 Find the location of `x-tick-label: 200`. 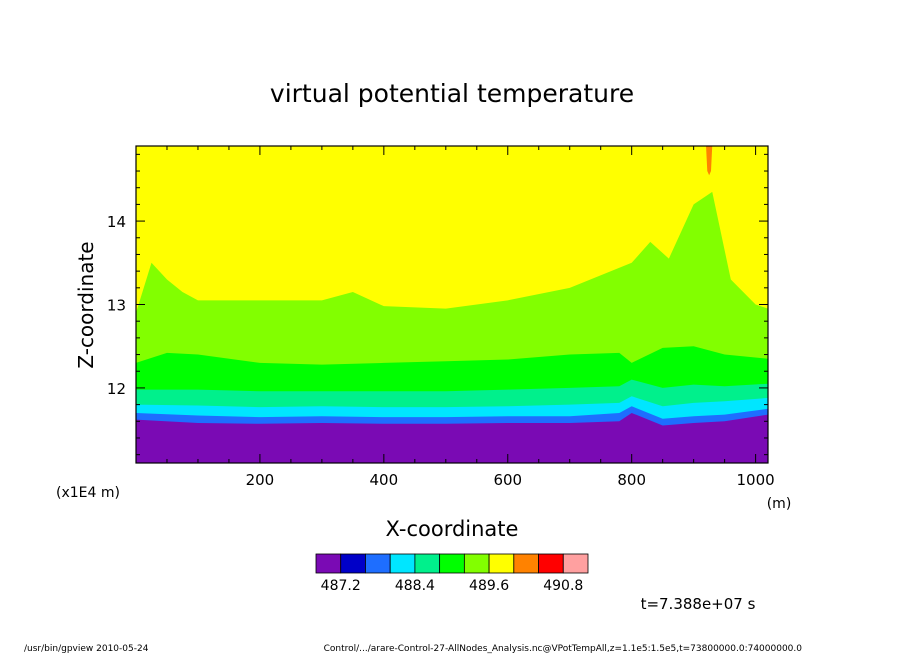

x-tick-label: 200 is located at coordinates (260, 480).